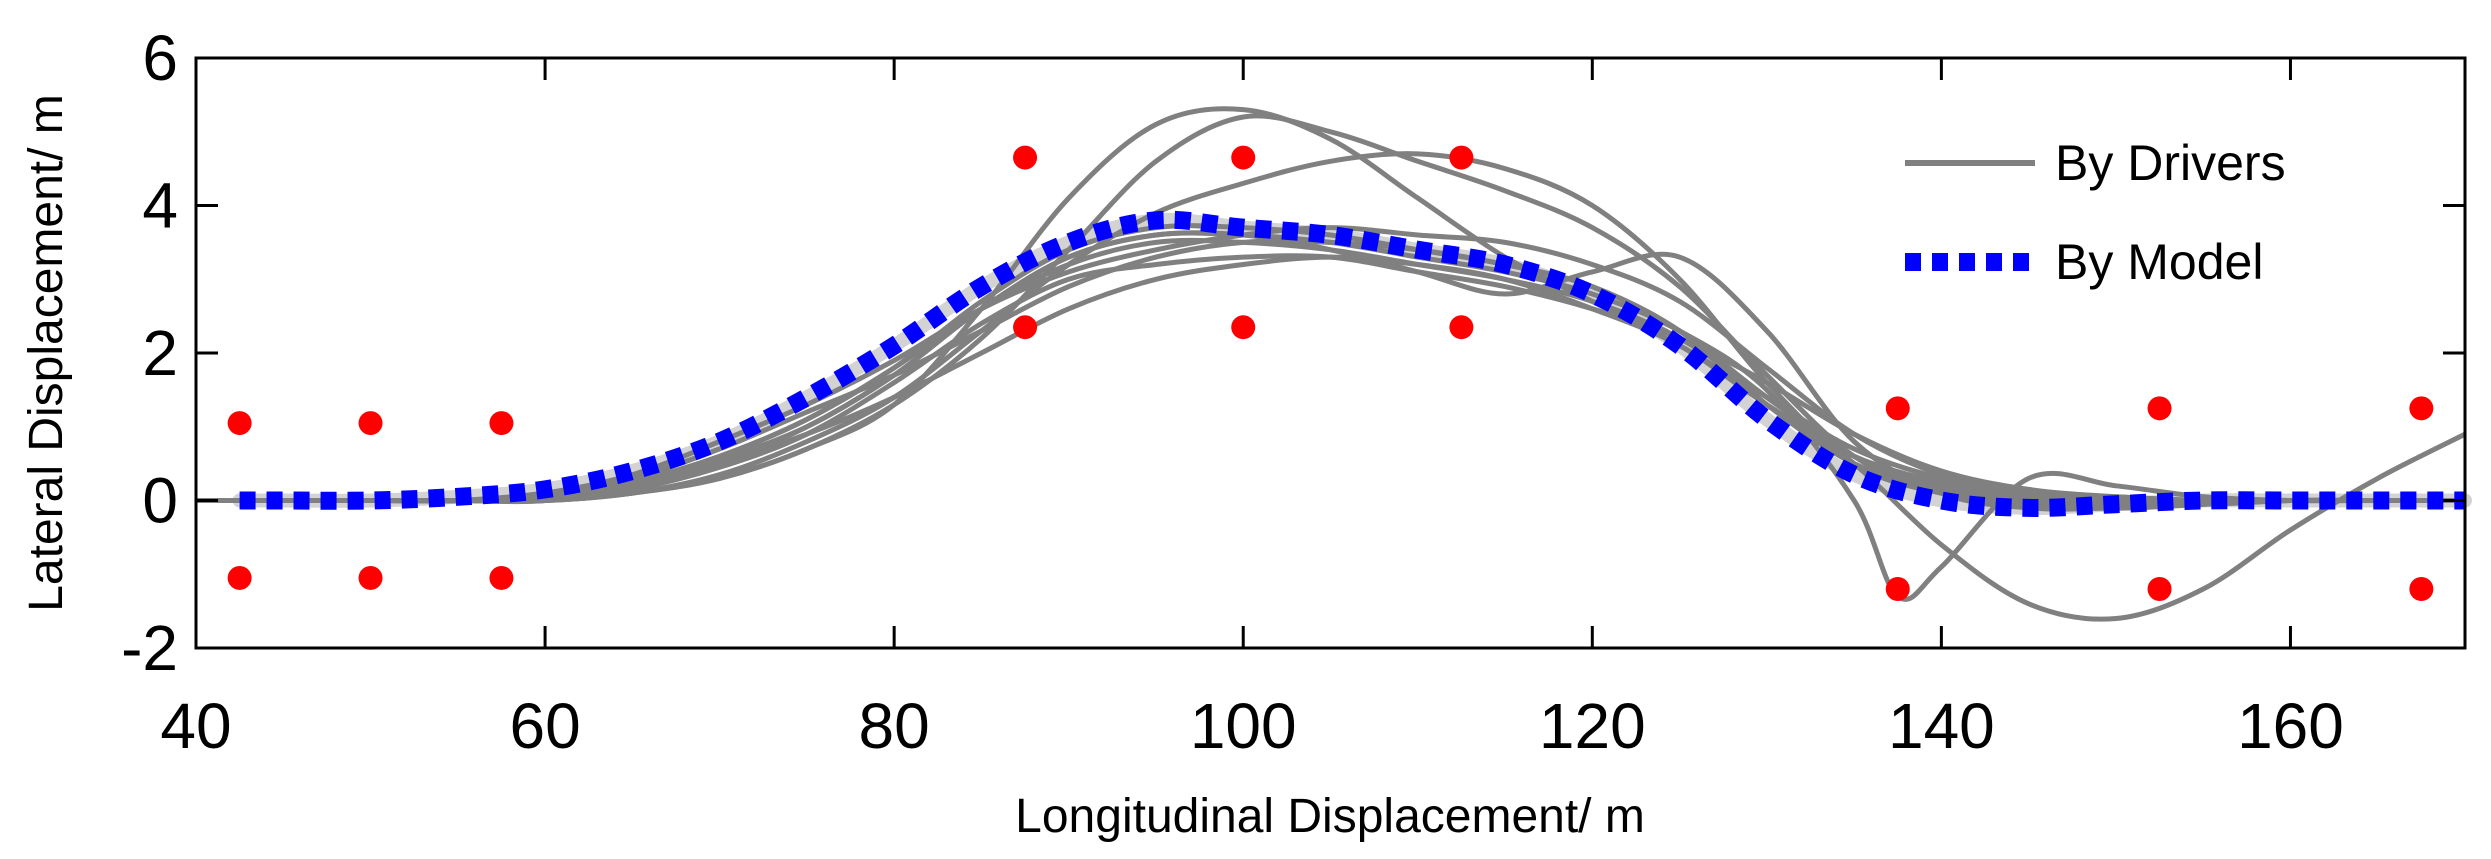  Describe the element at coordinates (160, 501) in the screenshot. I see `y-tick-label: 0` at that location.